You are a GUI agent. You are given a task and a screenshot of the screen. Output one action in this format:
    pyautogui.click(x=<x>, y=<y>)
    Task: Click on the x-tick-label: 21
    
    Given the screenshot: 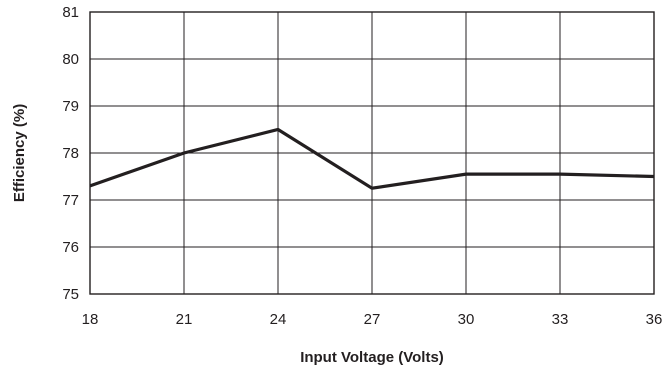 What is the action you would take?
    pyautogui.click(x=184, y=319)
    